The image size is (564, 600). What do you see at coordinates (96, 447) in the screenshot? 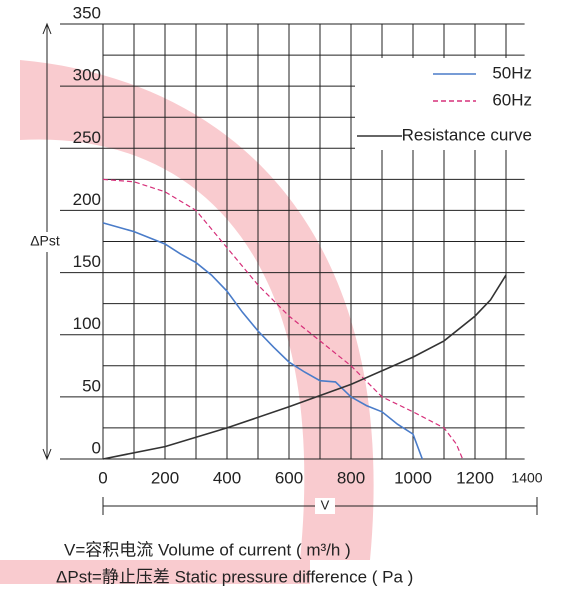
I see `y-tick-label: 0` at bounding box center [96, 447].